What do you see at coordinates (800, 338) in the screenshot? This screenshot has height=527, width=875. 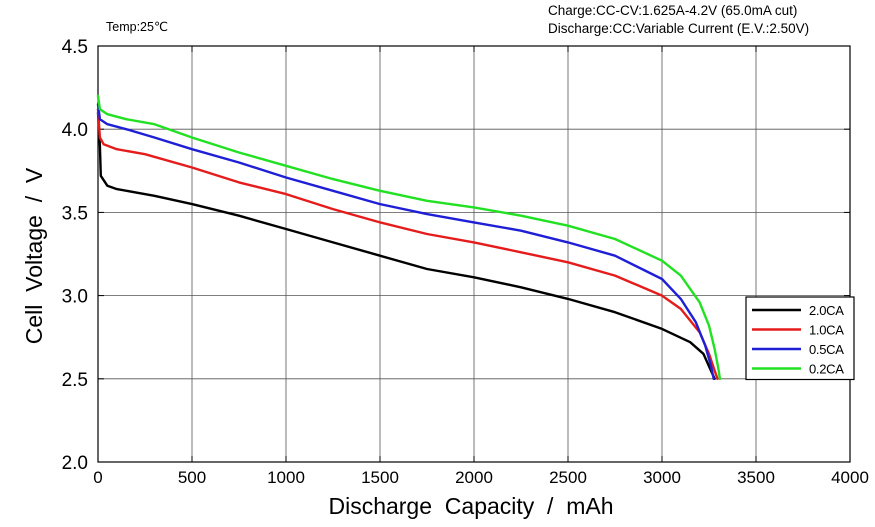 I see `legend: 2.0CA 1.0CA 0.5CA 0.2CA` at bounding box center [800, 338].